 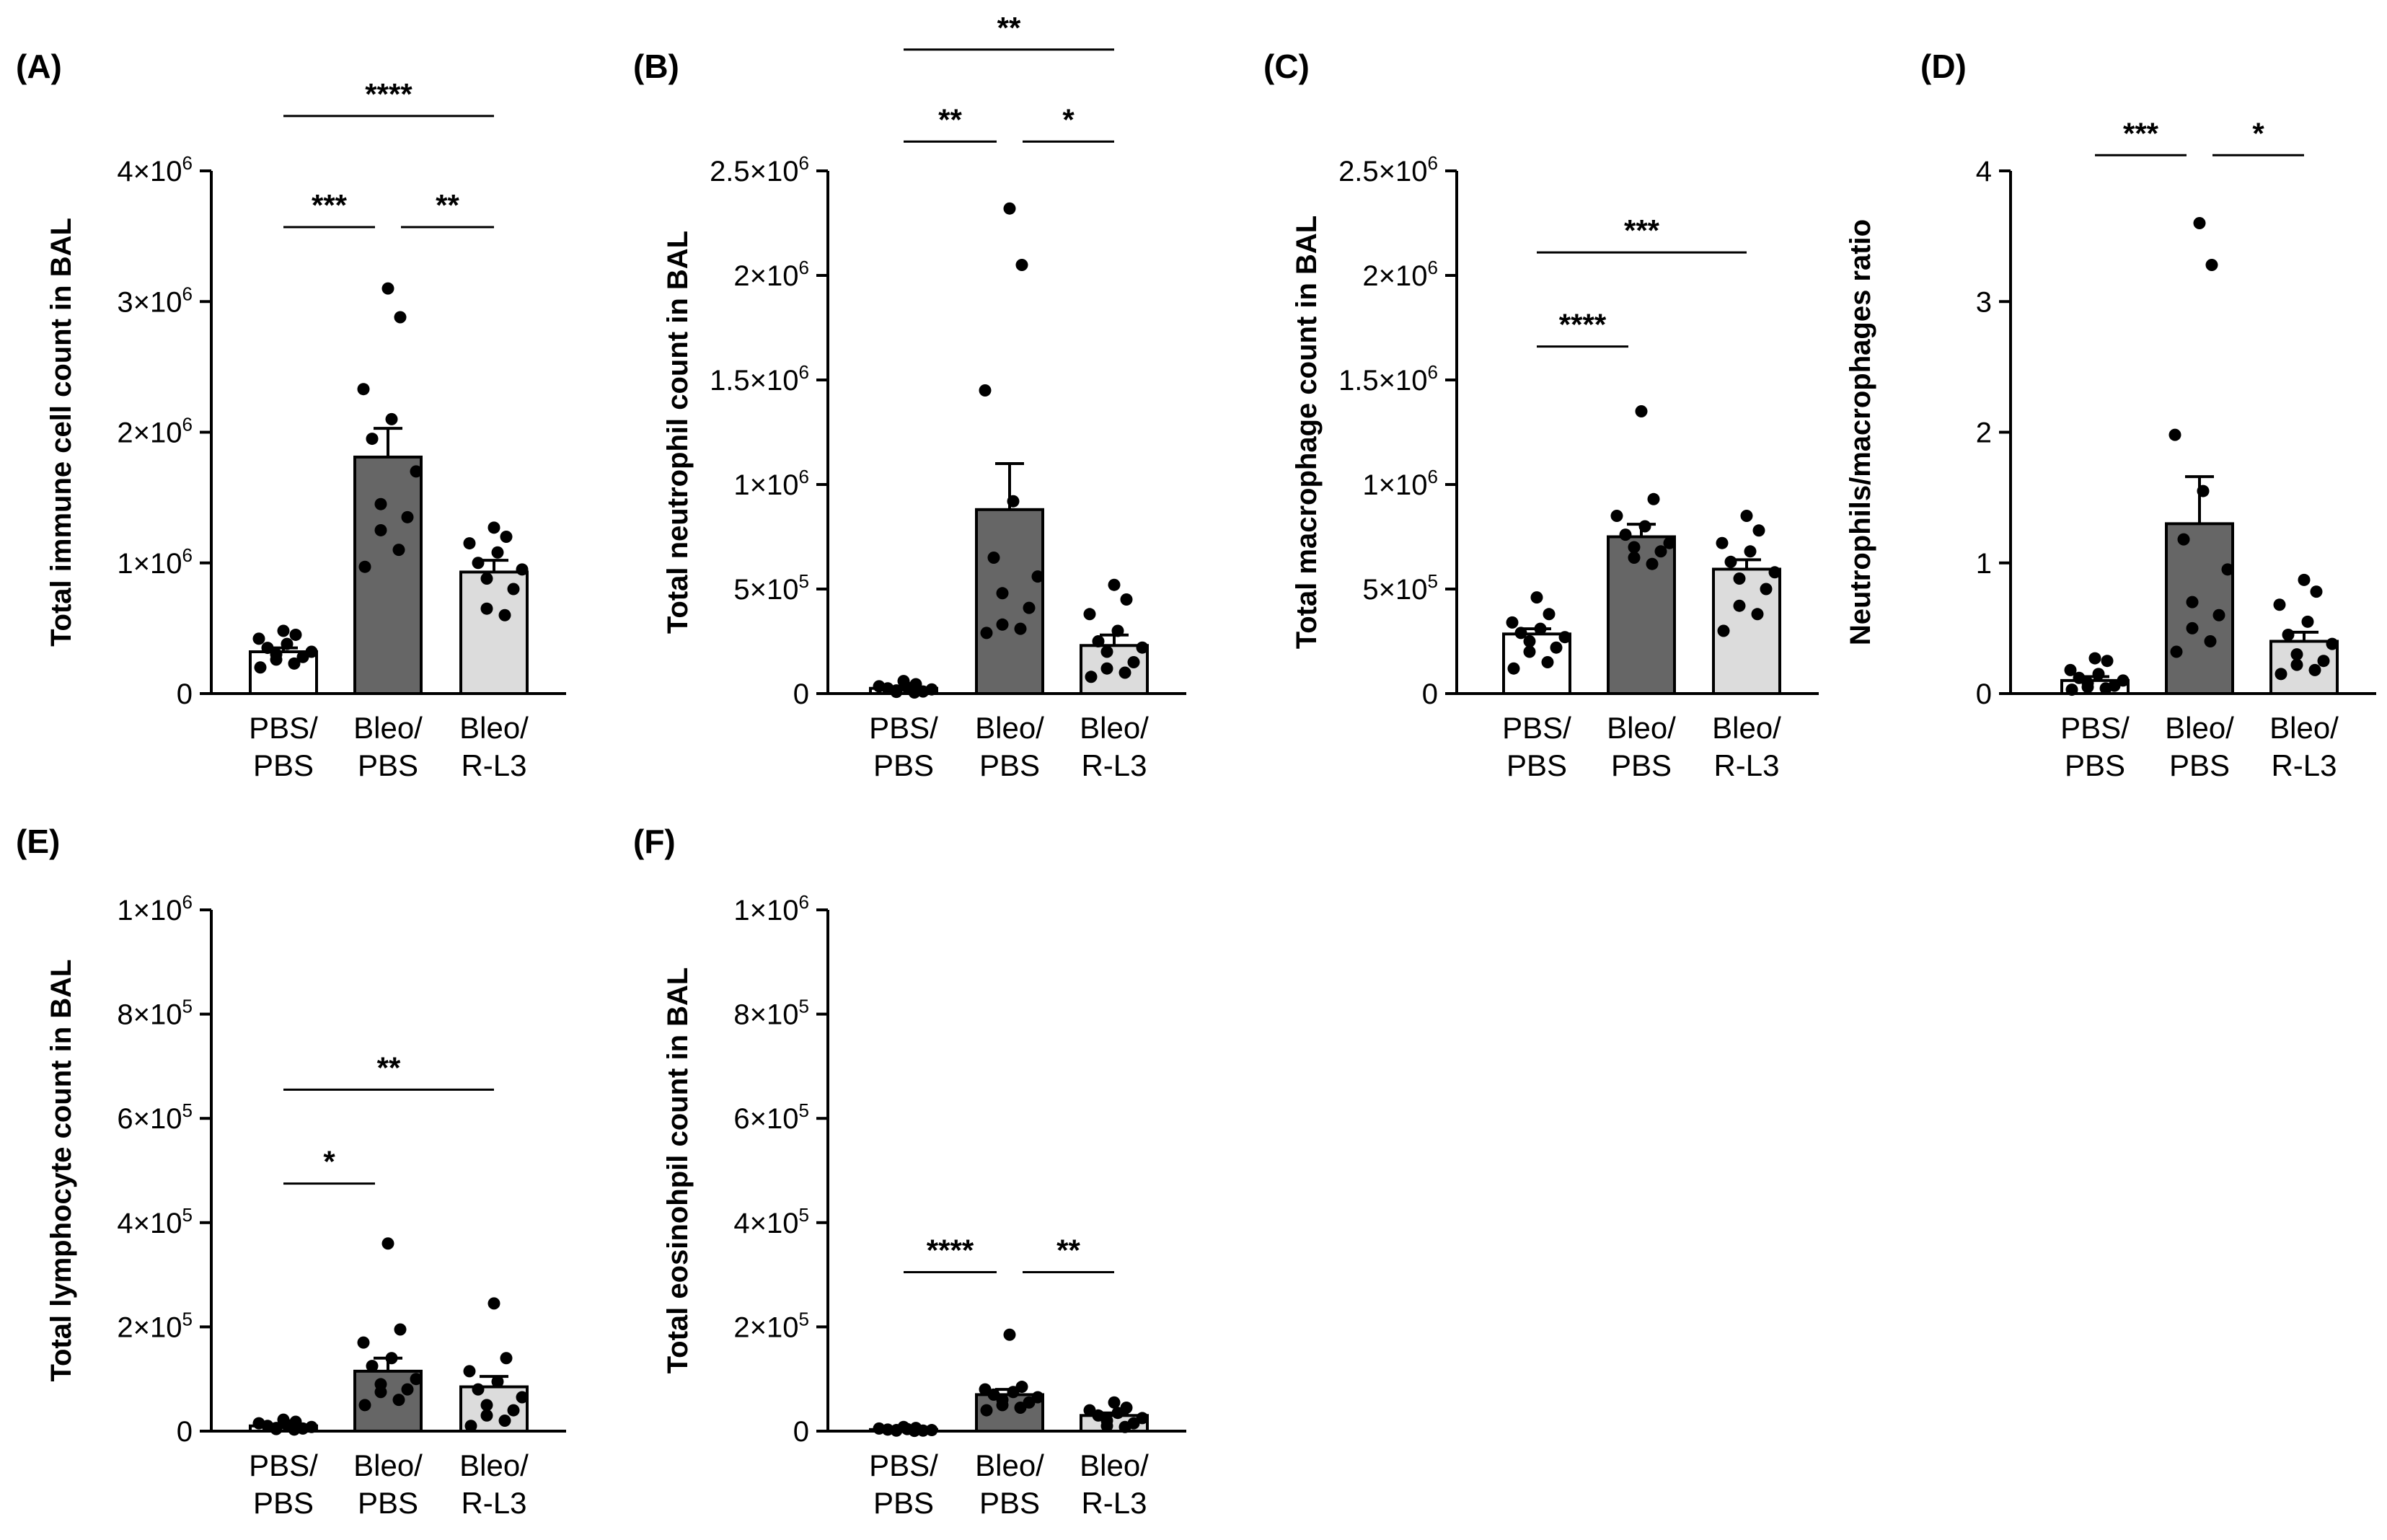 I want to click on y-tick-label: 0, so click(x=185, y=694).